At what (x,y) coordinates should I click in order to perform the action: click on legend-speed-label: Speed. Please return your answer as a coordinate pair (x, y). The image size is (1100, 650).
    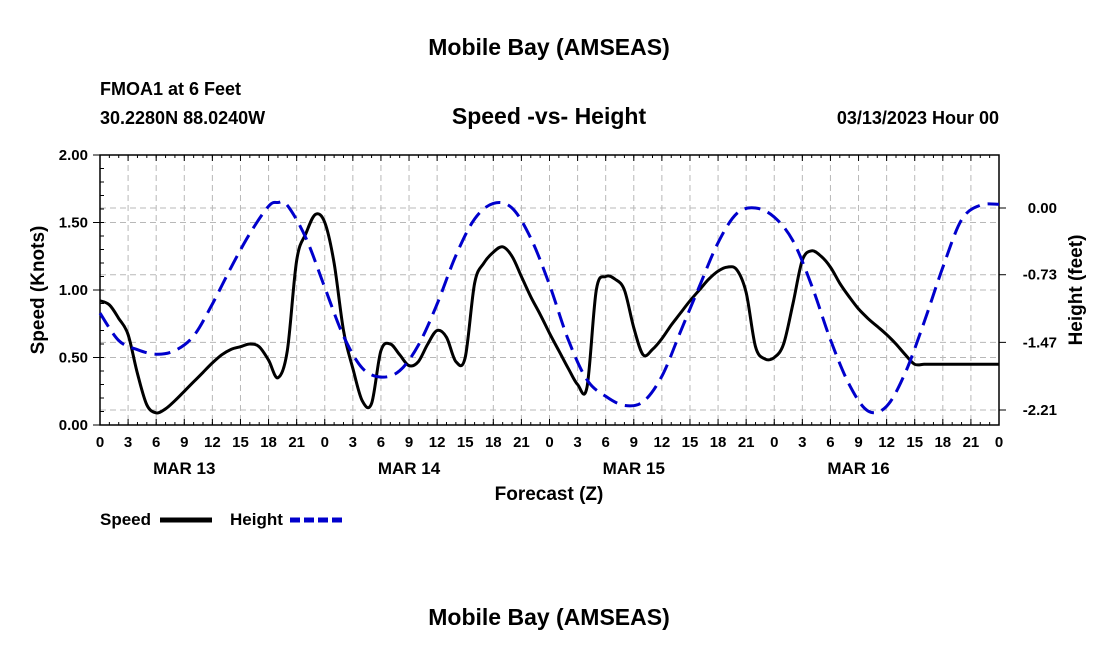
    Looking at the image, I should click on (125, 519).